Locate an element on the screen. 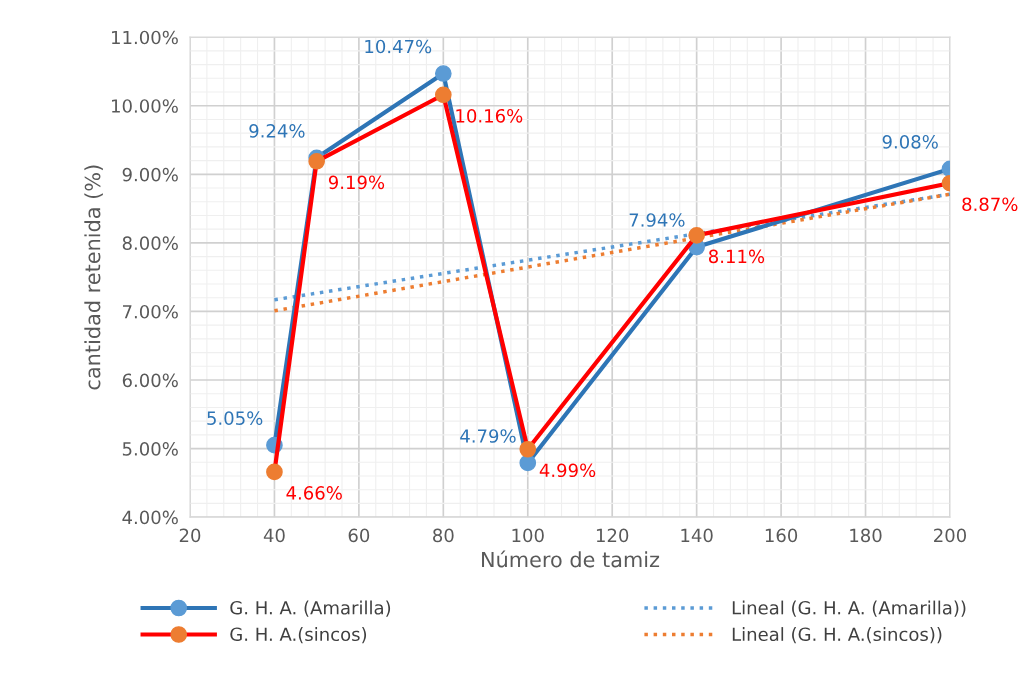 This screenshot has height=676, width=1027. data-label: 10.47% is located at coordinates (398, 46).